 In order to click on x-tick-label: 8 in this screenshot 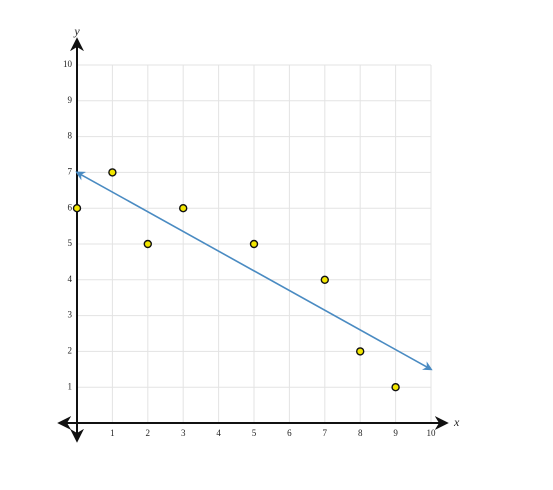, I will do `click(360, 433)`.